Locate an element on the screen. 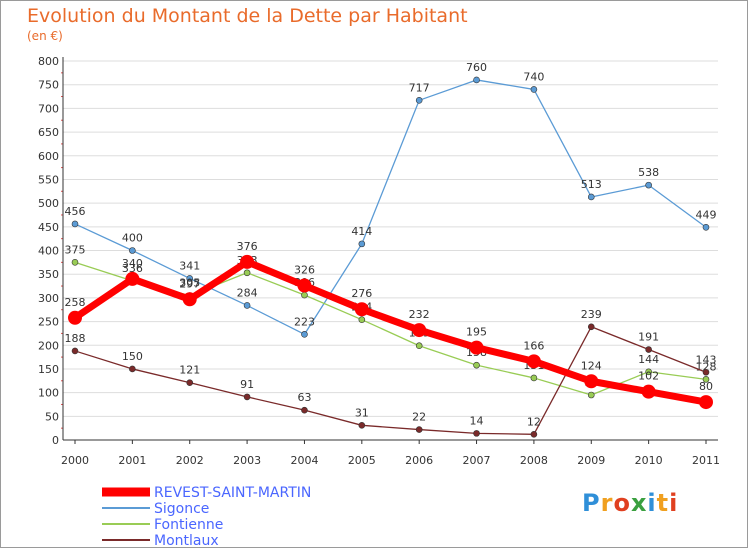 The width and height of the screenshot is (750, 550). data-label-sigonce: 740 is located at coordinates (533, 76).